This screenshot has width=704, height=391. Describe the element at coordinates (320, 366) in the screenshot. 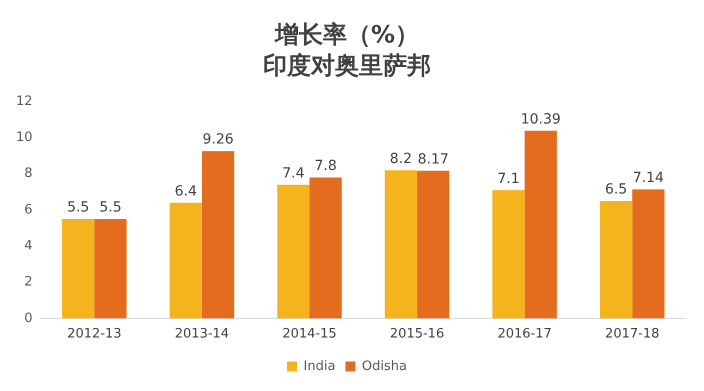

I see `legend-label: India` at that location.